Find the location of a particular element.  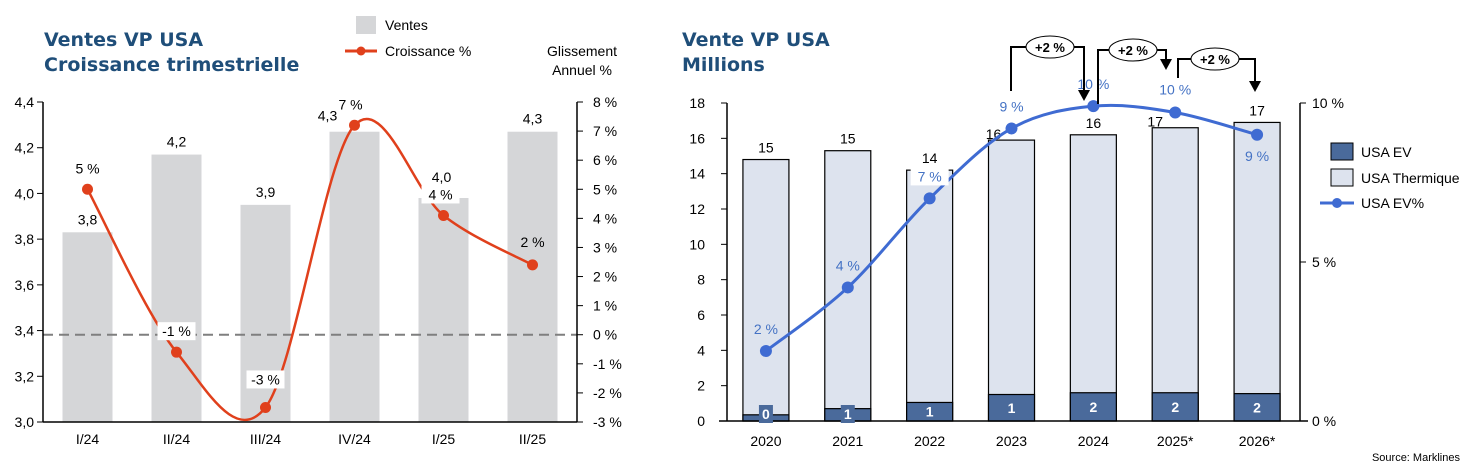

left-tick-label: 4 is located at coordinates (701, 350).